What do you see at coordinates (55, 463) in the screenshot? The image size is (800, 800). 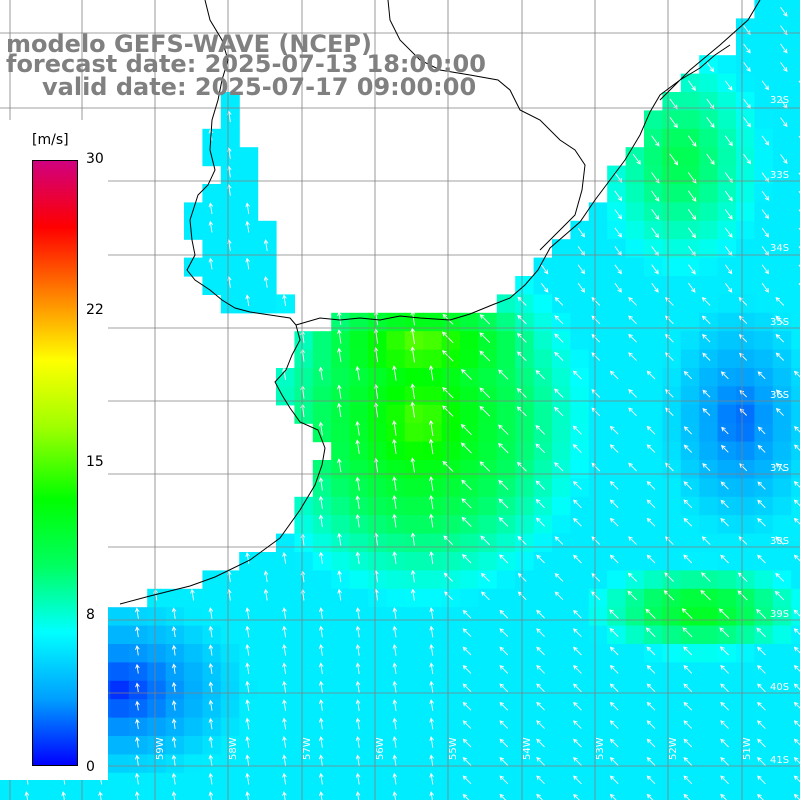 I see `colorbar` at bounding box center [55, 463].